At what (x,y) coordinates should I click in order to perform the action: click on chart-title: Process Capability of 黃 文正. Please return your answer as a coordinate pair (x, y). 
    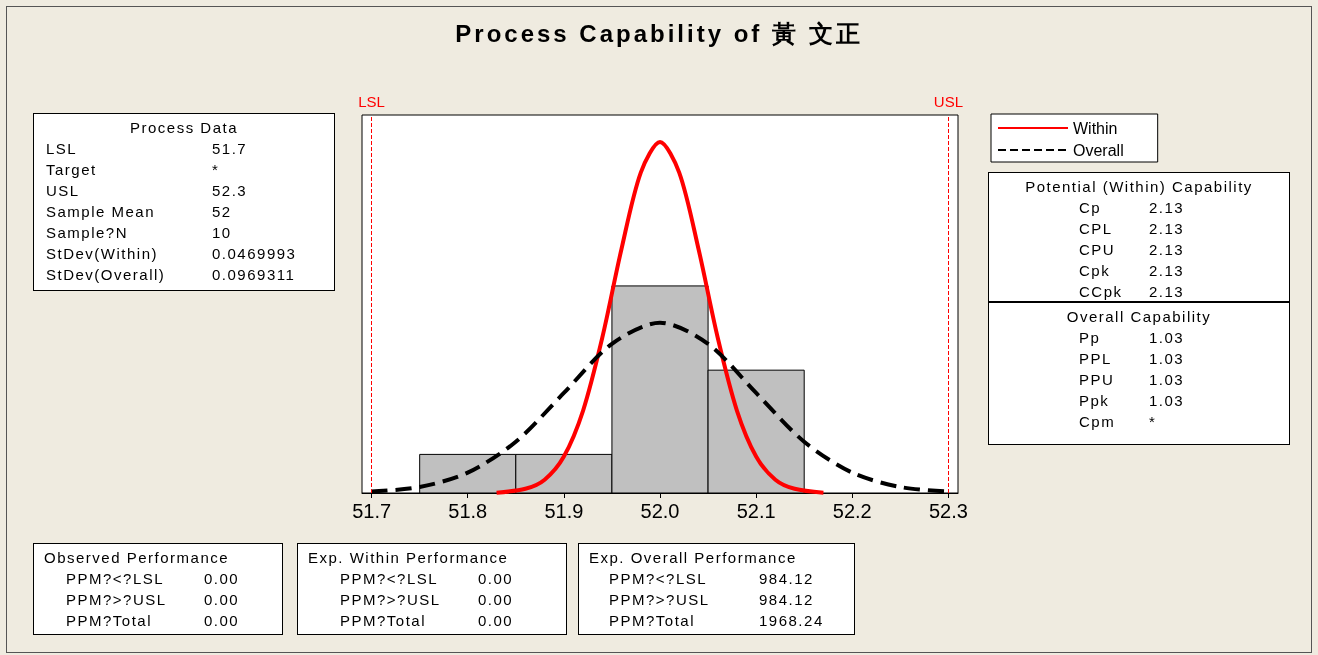
    Looking at the image, I should click on (659, 34).